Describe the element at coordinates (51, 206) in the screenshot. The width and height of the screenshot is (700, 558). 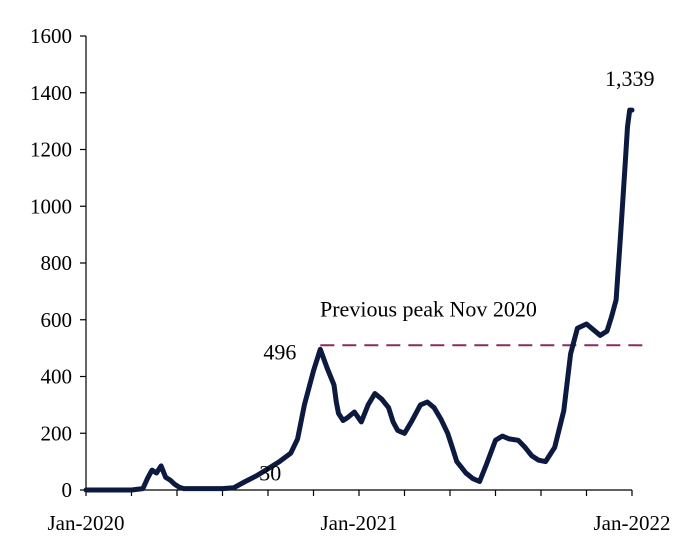
I see `y-tick-label: 1000` at that location.